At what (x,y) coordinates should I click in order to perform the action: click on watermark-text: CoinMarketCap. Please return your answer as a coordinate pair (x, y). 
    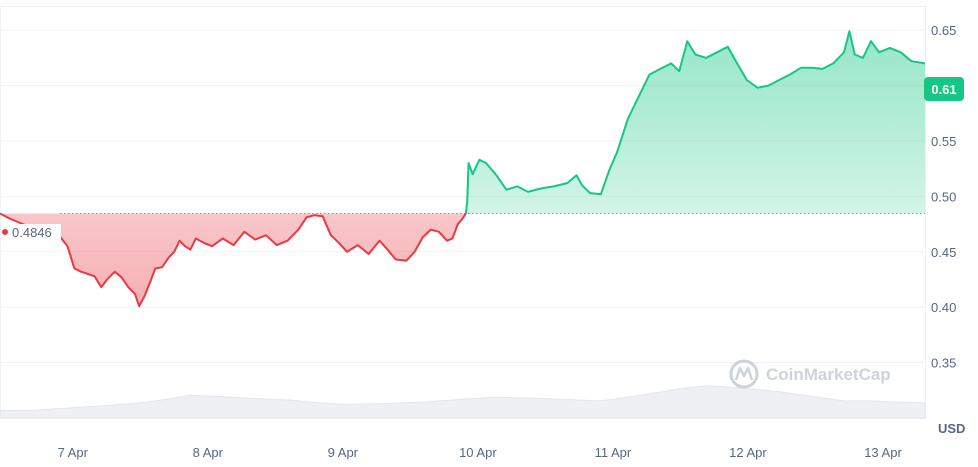
    Looking at the image, I should click on (828, 374).